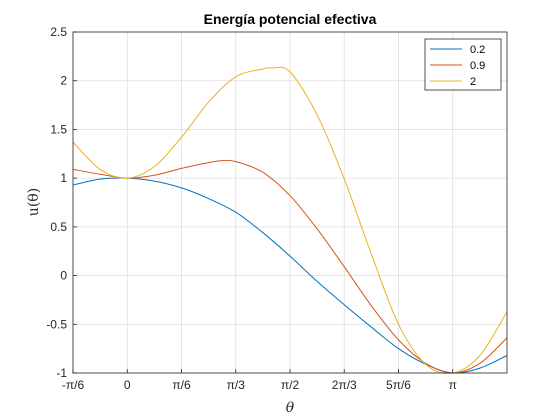 The height and width of the screenshot is (420, 560). What do you see at coordinates (290, 385) in the screenshot?
I see `x-tick-label: π/2` at bounding box center [290, 385].